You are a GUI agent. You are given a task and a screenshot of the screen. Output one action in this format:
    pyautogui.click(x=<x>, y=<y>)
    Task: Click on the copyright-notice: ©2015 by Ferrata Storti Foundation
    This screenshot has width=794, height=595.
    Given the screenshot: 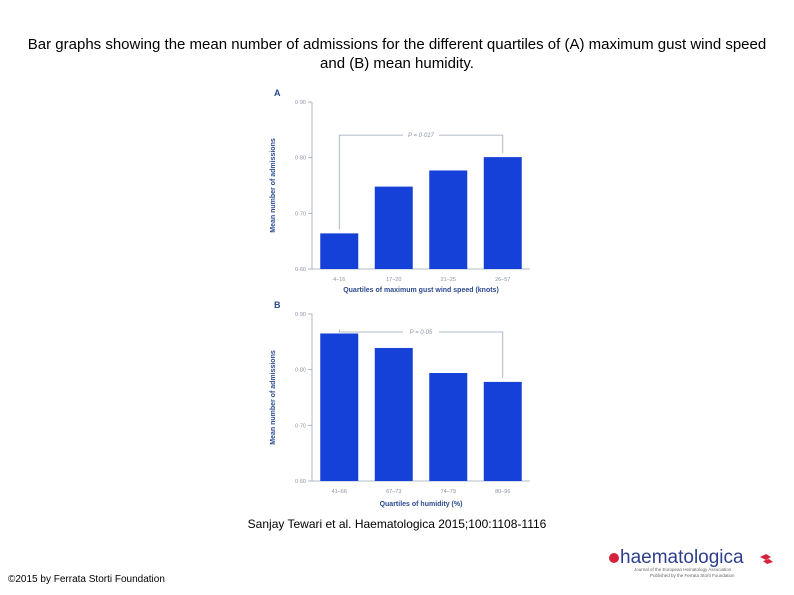 What is the action you would take?
    pyautogui.click(x=86, y=579)
    